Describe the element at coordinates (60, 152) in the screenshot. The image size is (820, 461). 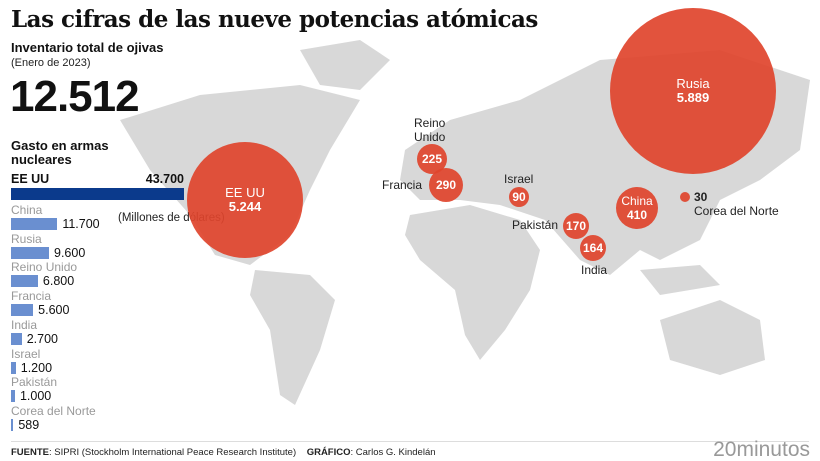
I see `spending-title: Gasto en armas nucleares` at that location.